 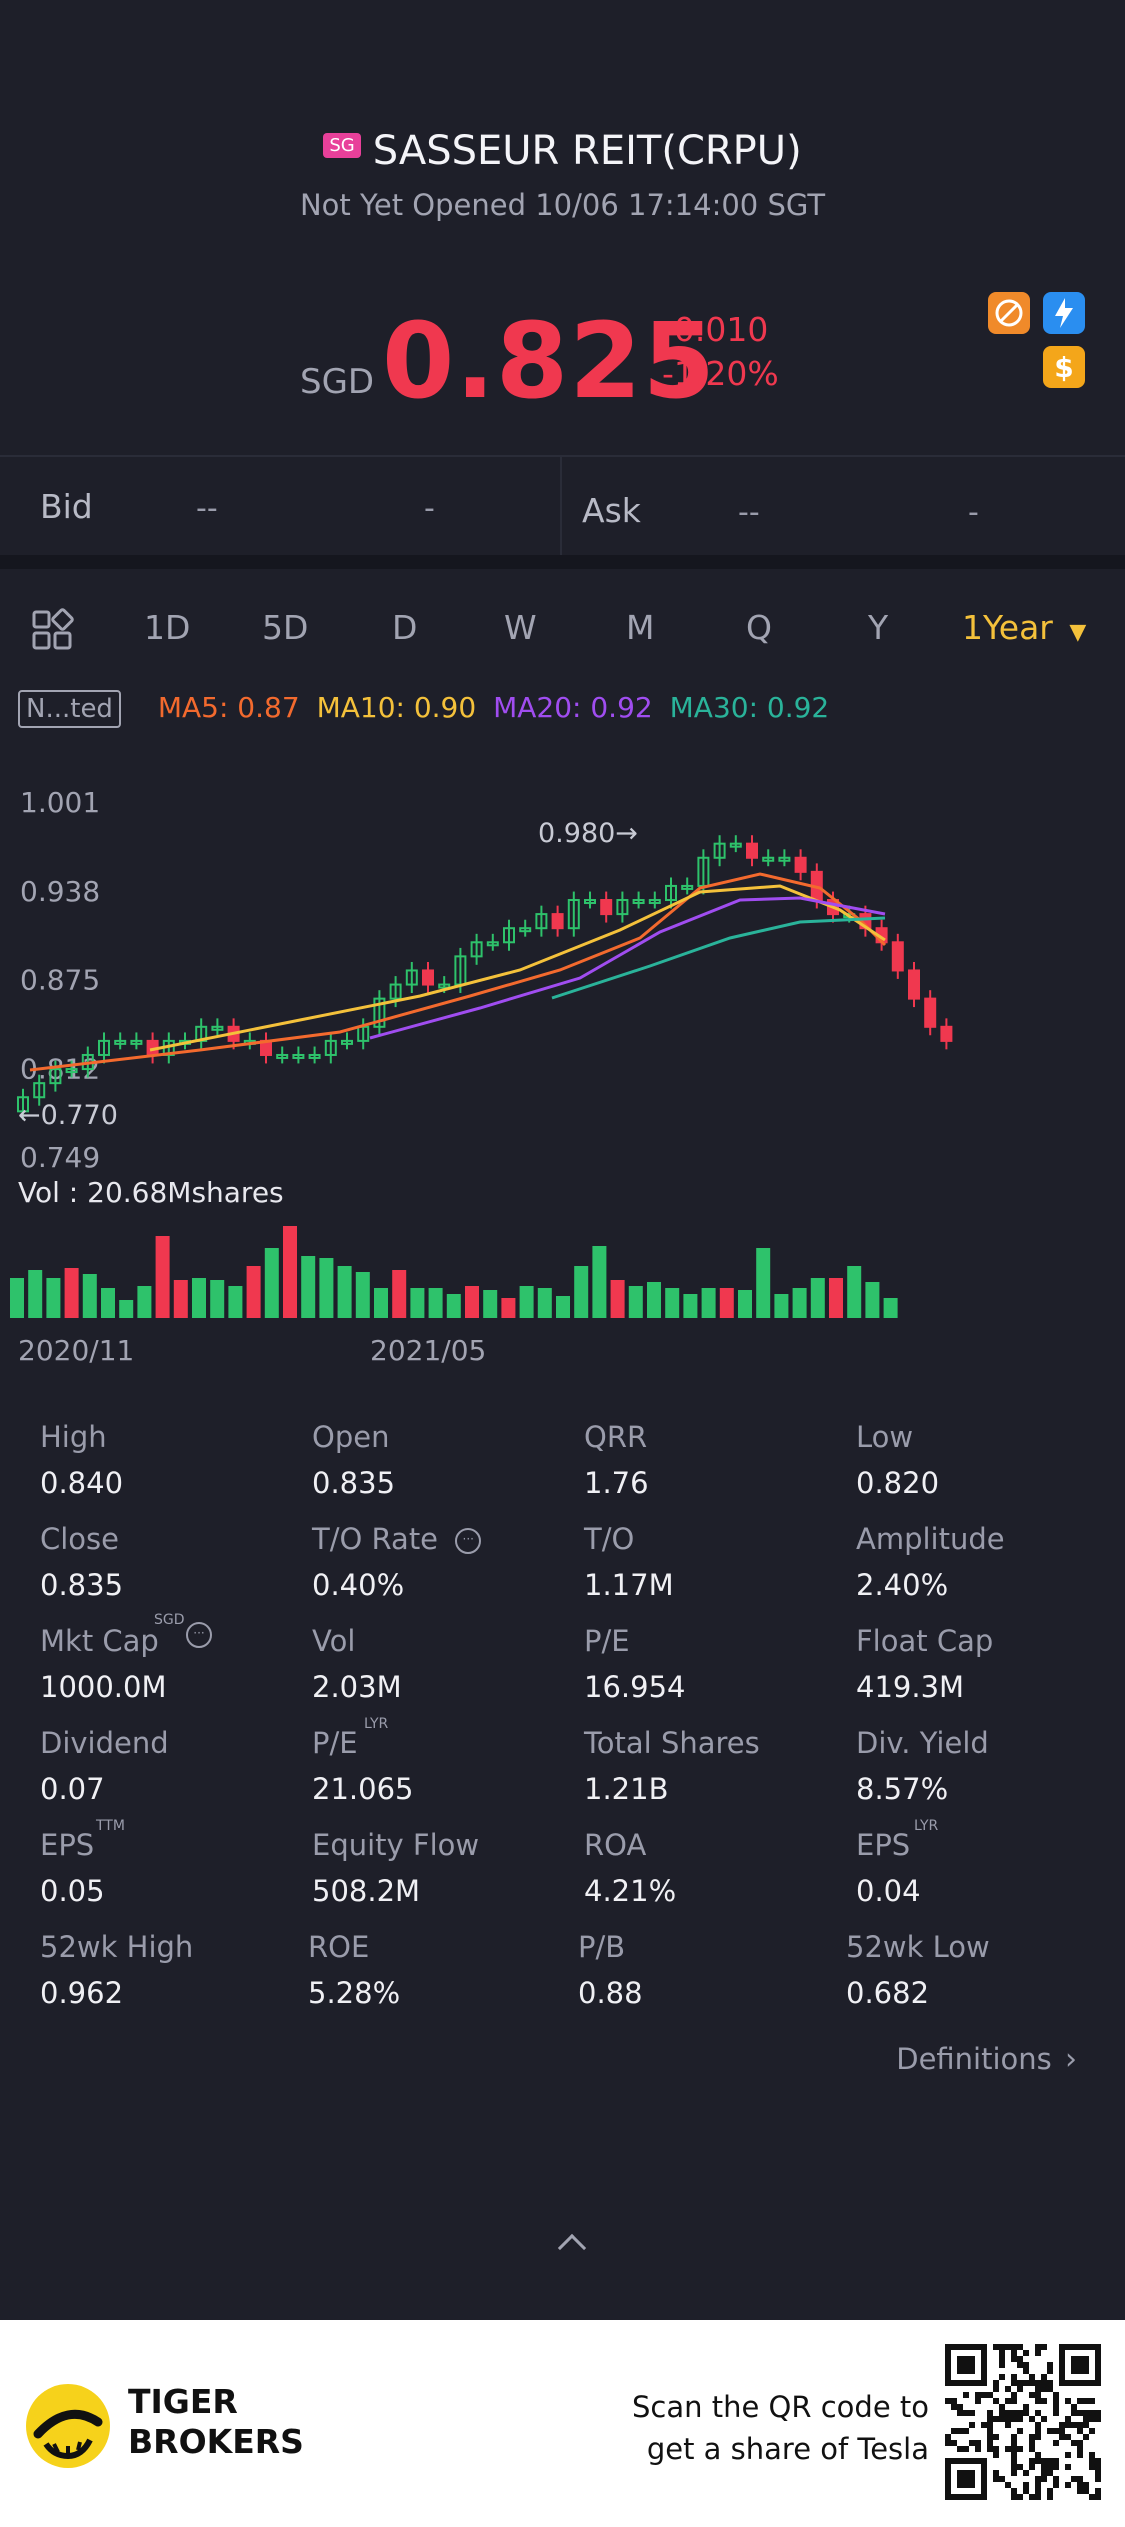 I want to click on tab-w: W, so click(x=520, y=627).